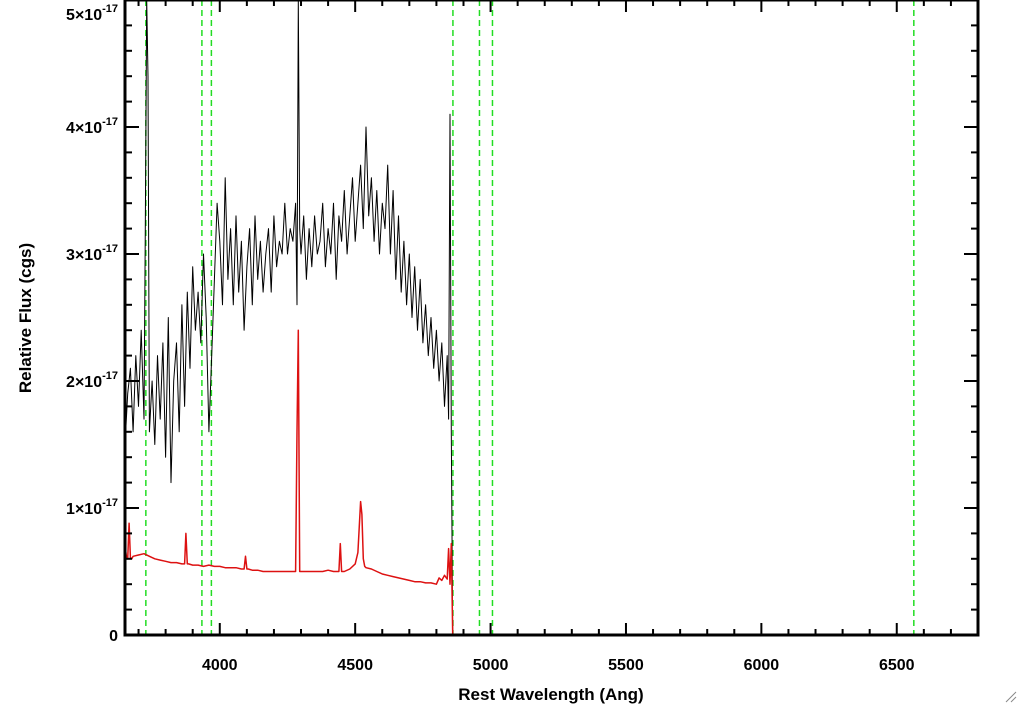  What do you see at coordinates (1010, 696) in the screenshot?
I see `resize-grip-icon` at bounding box center [1010, 696].